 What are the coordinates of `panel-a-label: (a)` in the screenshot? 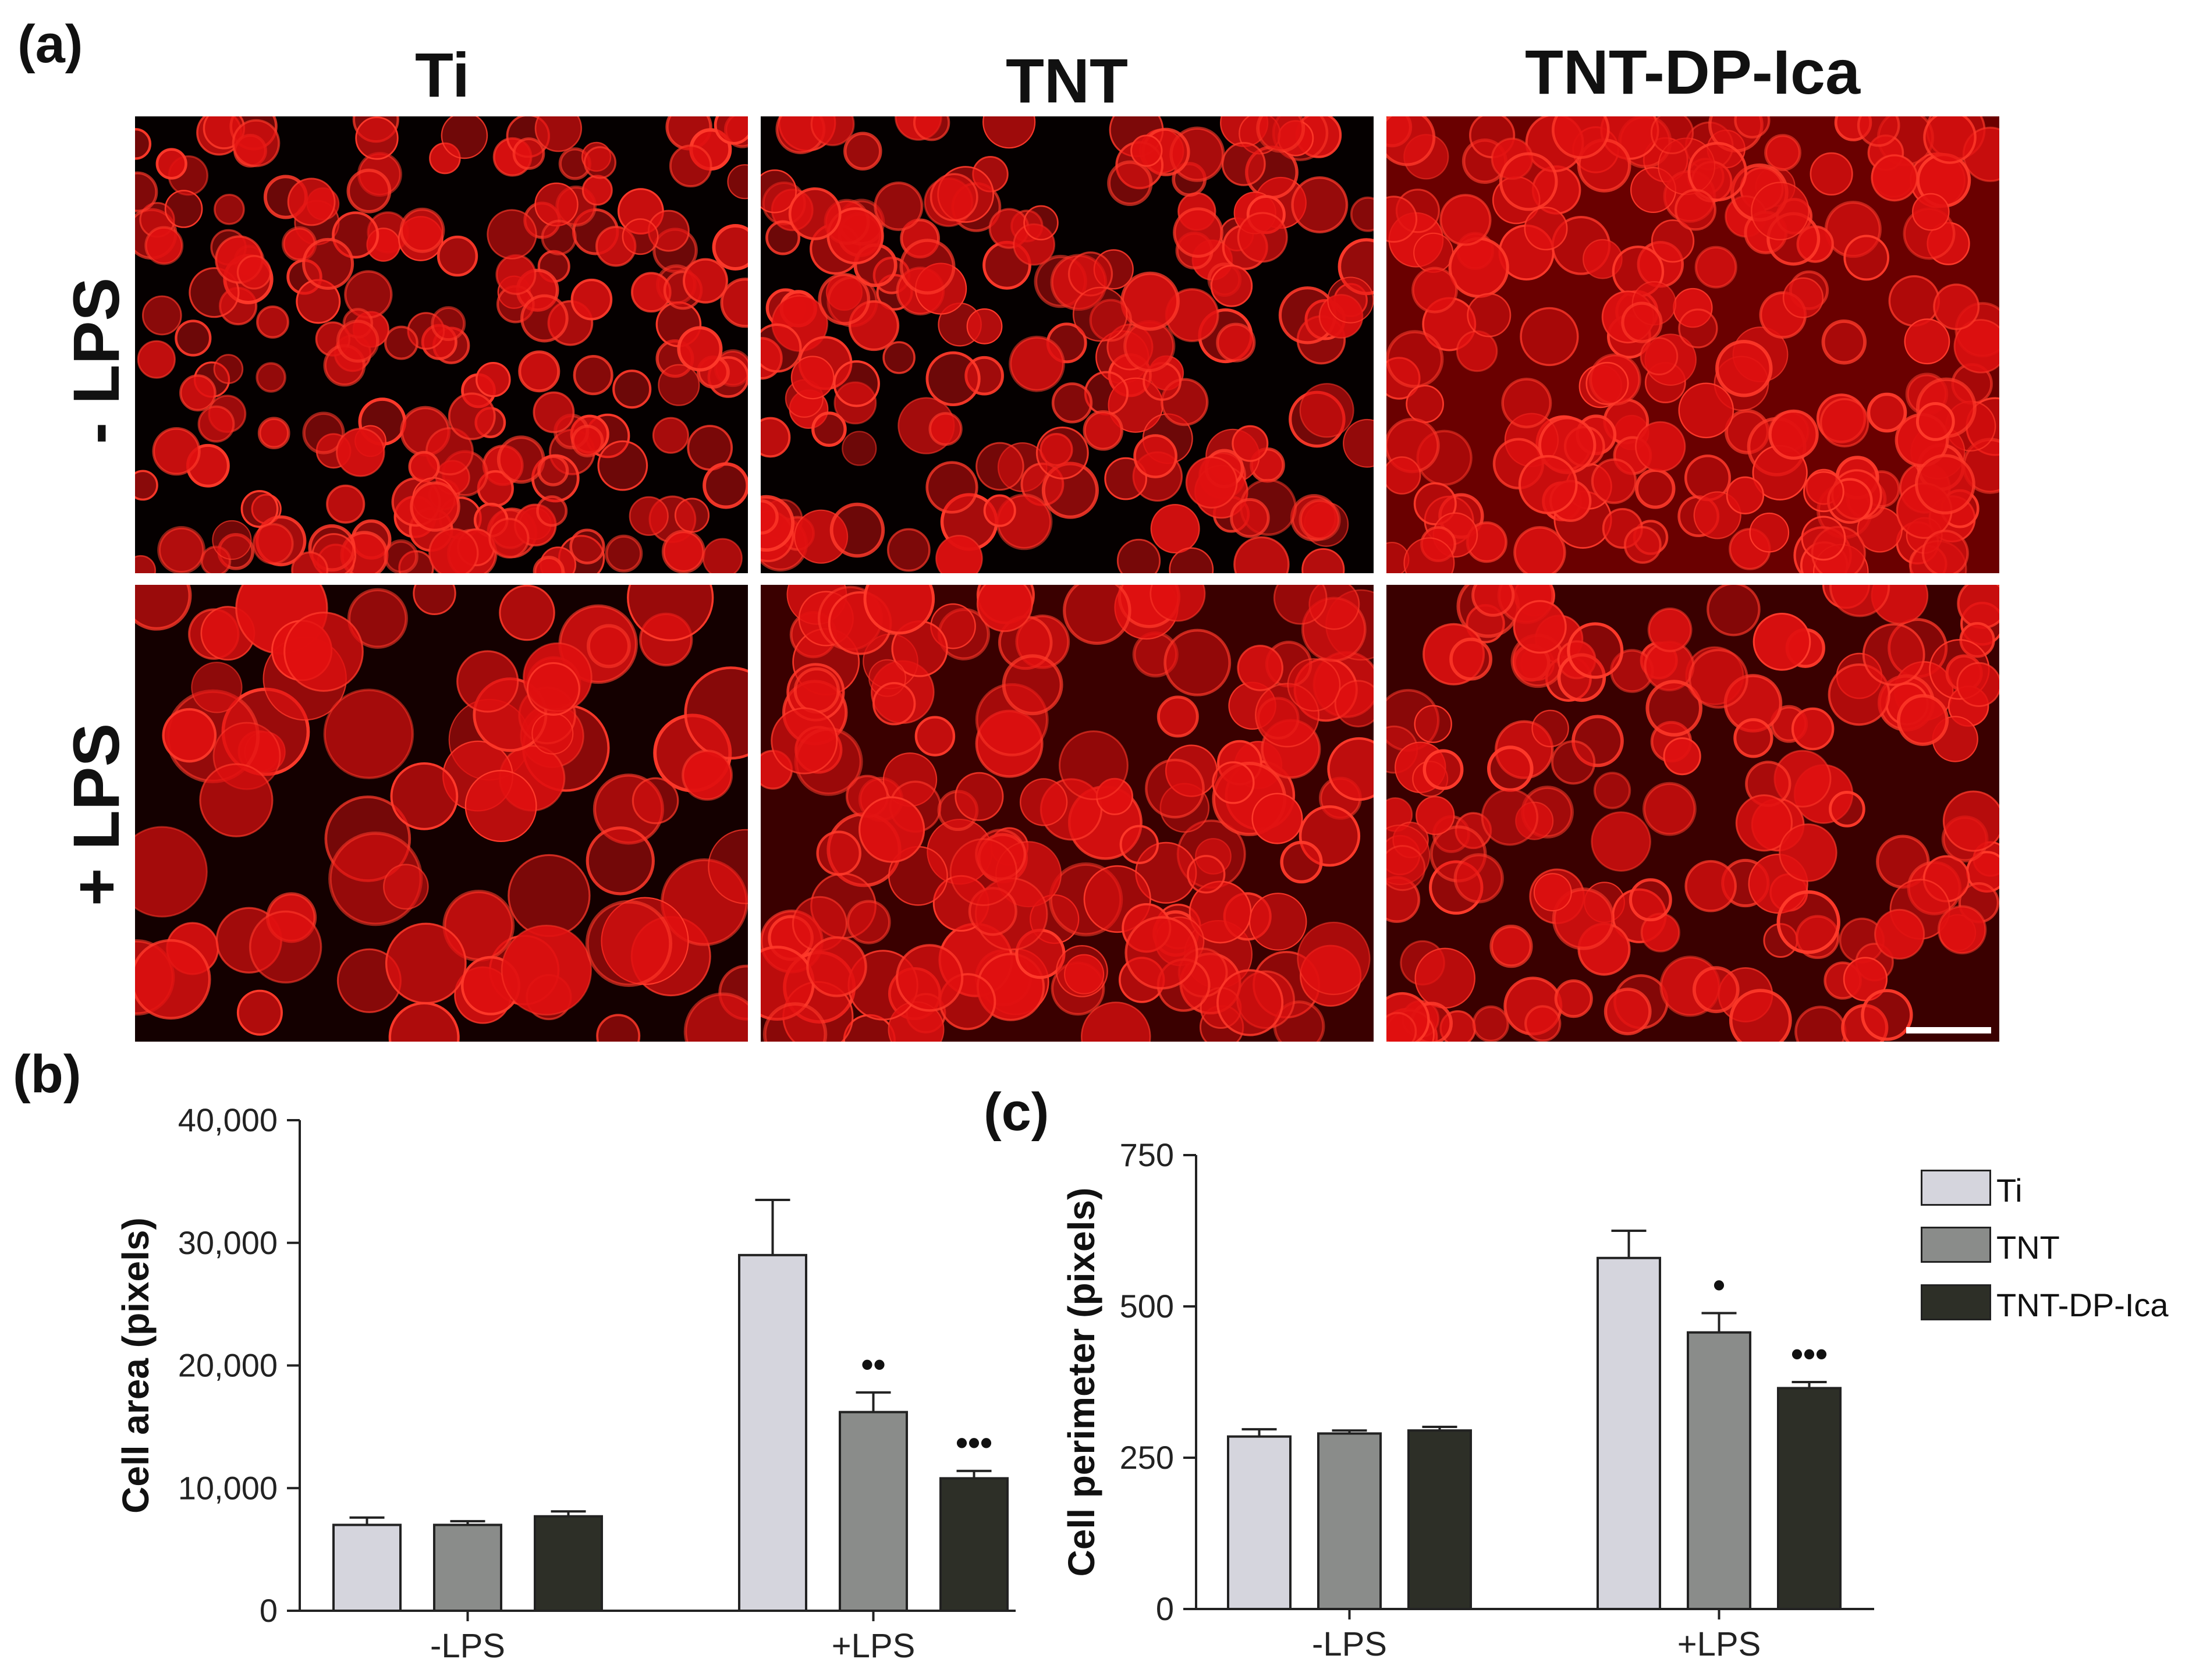 It's located at (50, 44).